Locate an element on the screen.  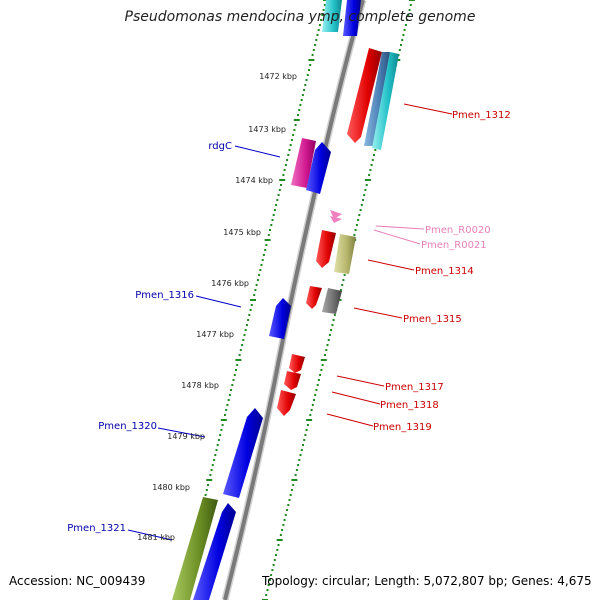
gene-label-pmen-1312: Pmen_1312 is located at coordinates (481, 115).